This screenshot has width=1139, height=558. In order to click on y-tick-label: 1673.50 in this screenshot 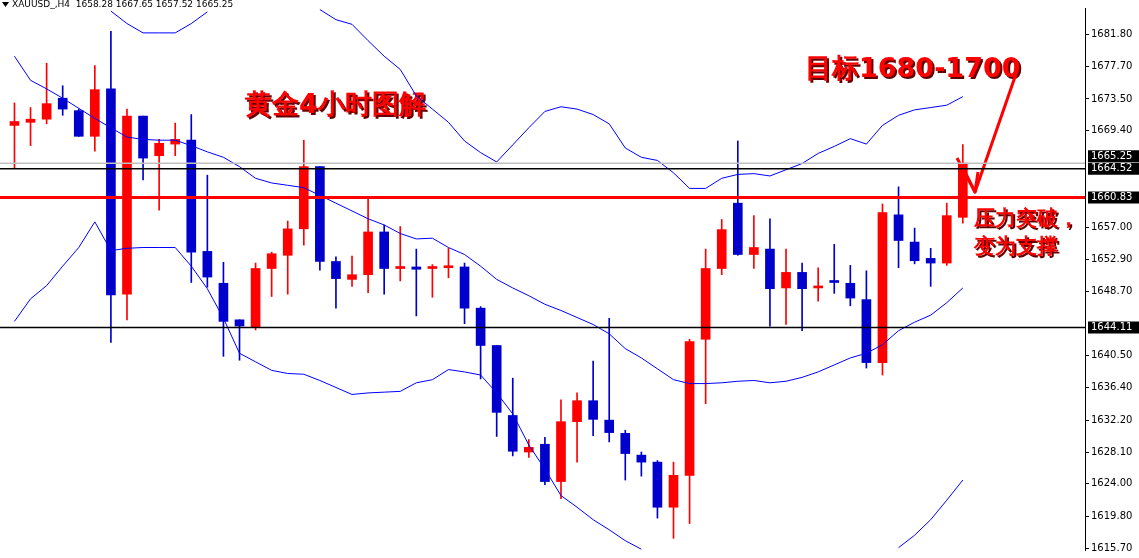, I will do `click(1112, 98)`.